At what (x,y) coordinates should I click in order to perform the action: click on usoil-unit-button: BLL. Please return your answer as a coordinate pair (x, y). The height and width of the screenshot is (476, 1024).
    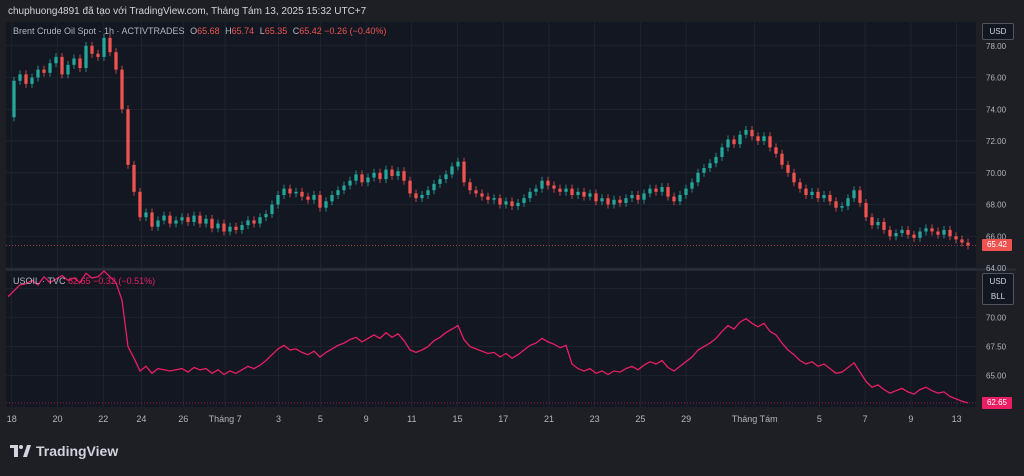
    Looking at the image, I should click on (998, 297).